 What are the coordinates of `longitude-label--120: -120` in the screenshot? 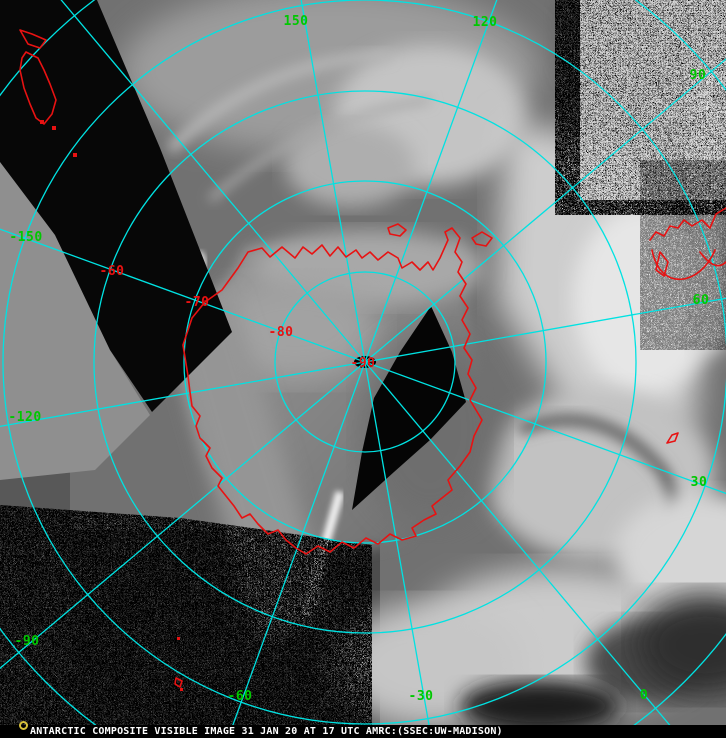 It's located at (24, 417).